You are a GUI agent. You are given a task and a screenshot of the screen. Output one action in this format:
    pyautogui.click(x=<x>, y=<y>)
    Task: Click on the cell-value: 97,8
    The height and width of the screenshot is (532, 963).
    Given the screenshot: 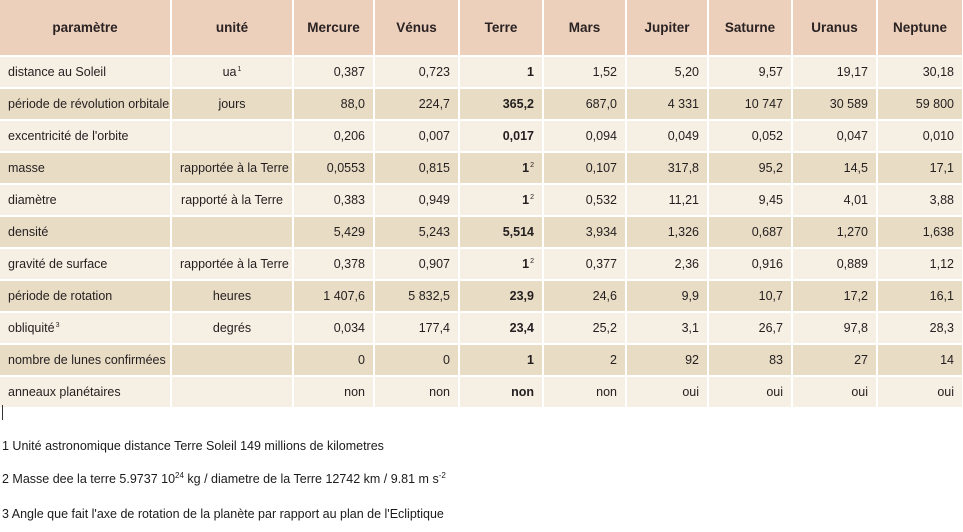 What is the action you would take?
    pyautogui.click(x=855, y=328)
    